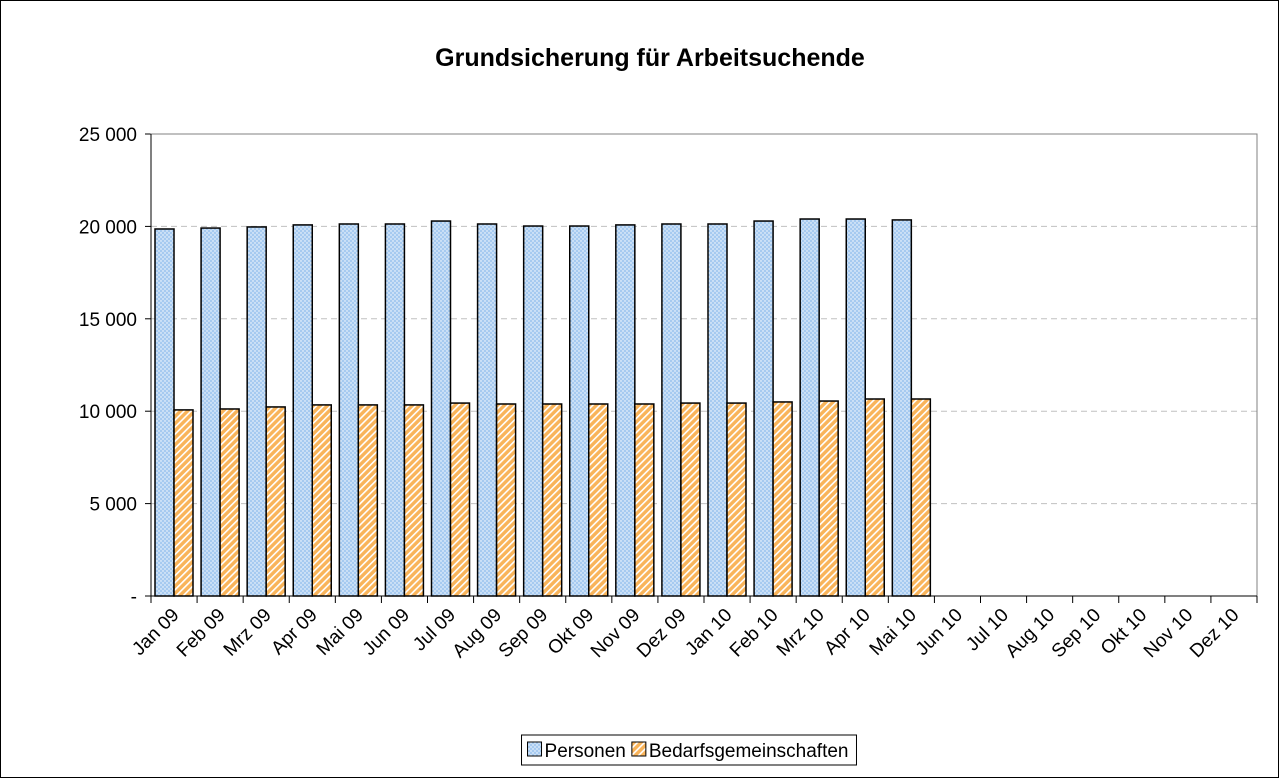  Describe the element at coordinates (108, 135) in the screenshot. I see `y-tick-label: 25 000` at that location.